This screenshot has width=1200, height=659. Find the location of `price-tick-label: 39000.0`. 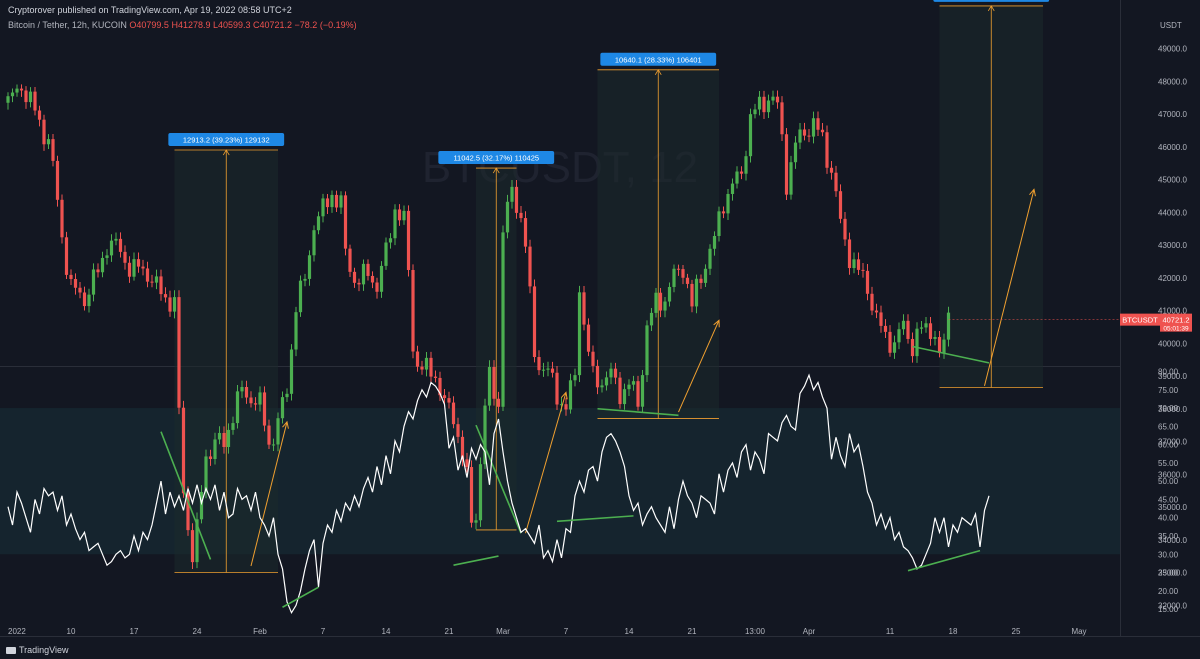

price-tick-label: 39000.0 is located at coordinates (1172, 376).